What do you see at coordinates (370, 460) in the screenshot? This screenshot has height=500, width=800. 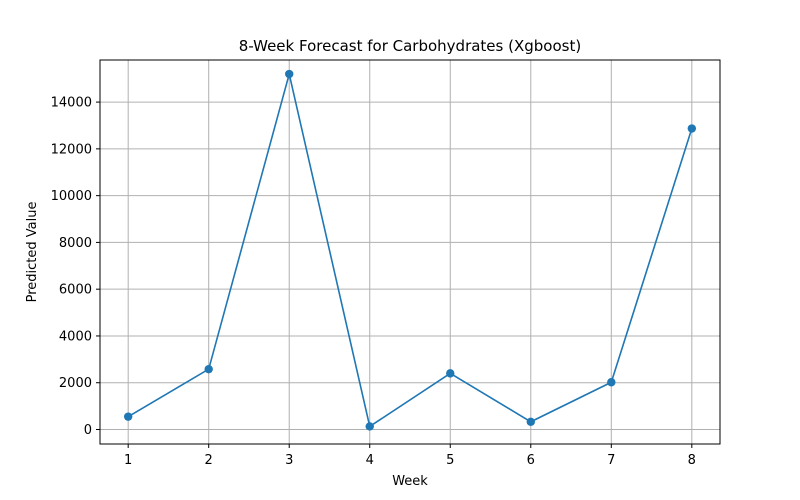 I see `x-tick-label: 4` at bounding box center [370, 460].